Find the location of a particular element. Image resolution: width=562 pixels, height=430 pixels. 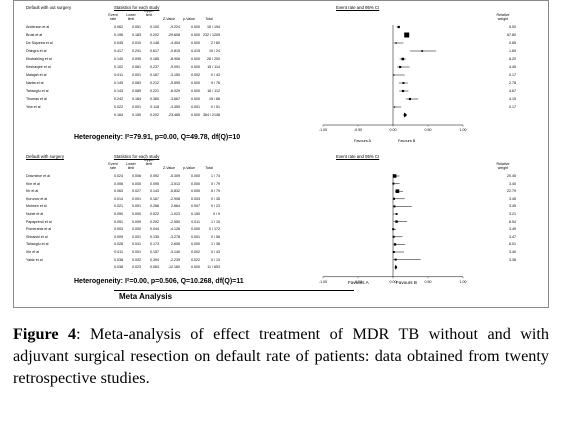

col-header-event-rate: Event rate is located at coordinates (113, 166).